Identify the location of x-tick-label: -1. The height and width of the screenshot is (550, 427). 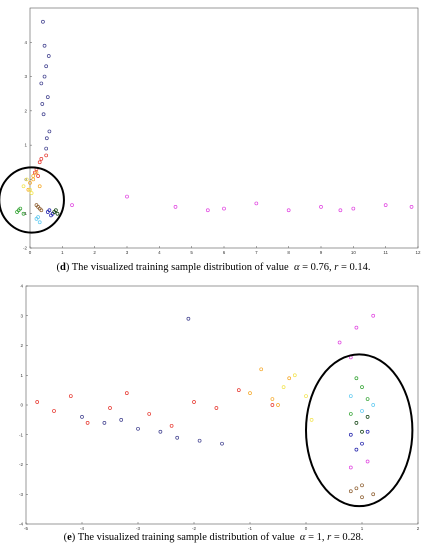
(250, 528).